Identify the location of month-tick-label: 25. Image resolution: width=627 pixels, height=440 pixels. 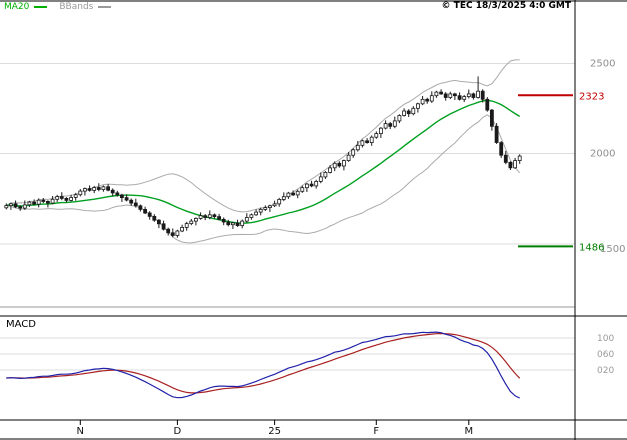
(274, 431).